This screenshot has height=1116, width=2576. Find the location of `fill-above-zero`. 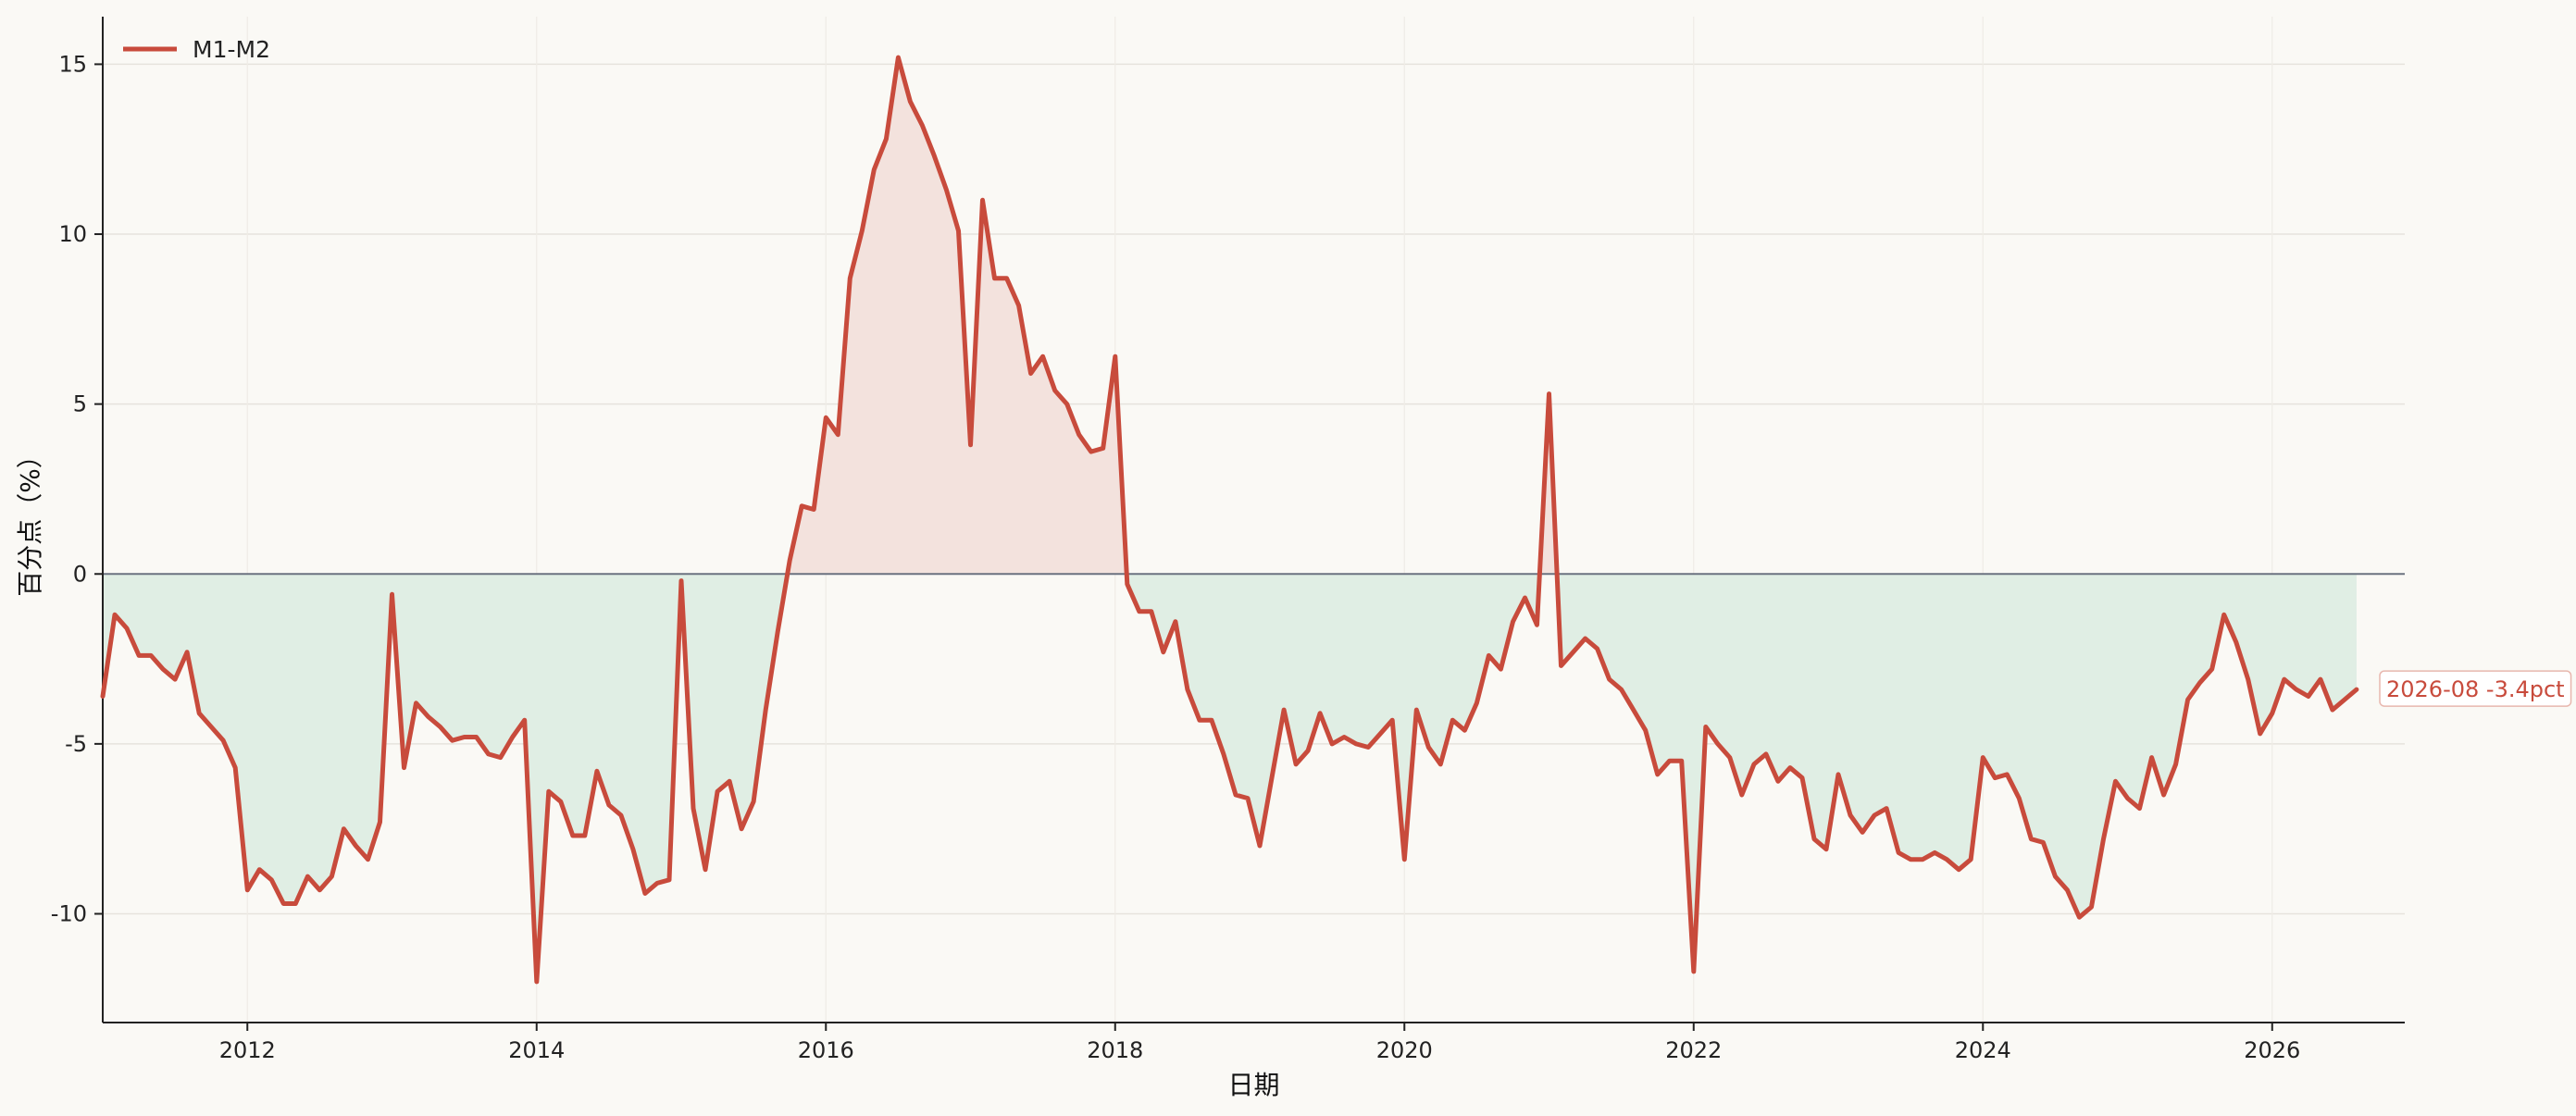

fill-above-zero is located at coordinates (957, 316).